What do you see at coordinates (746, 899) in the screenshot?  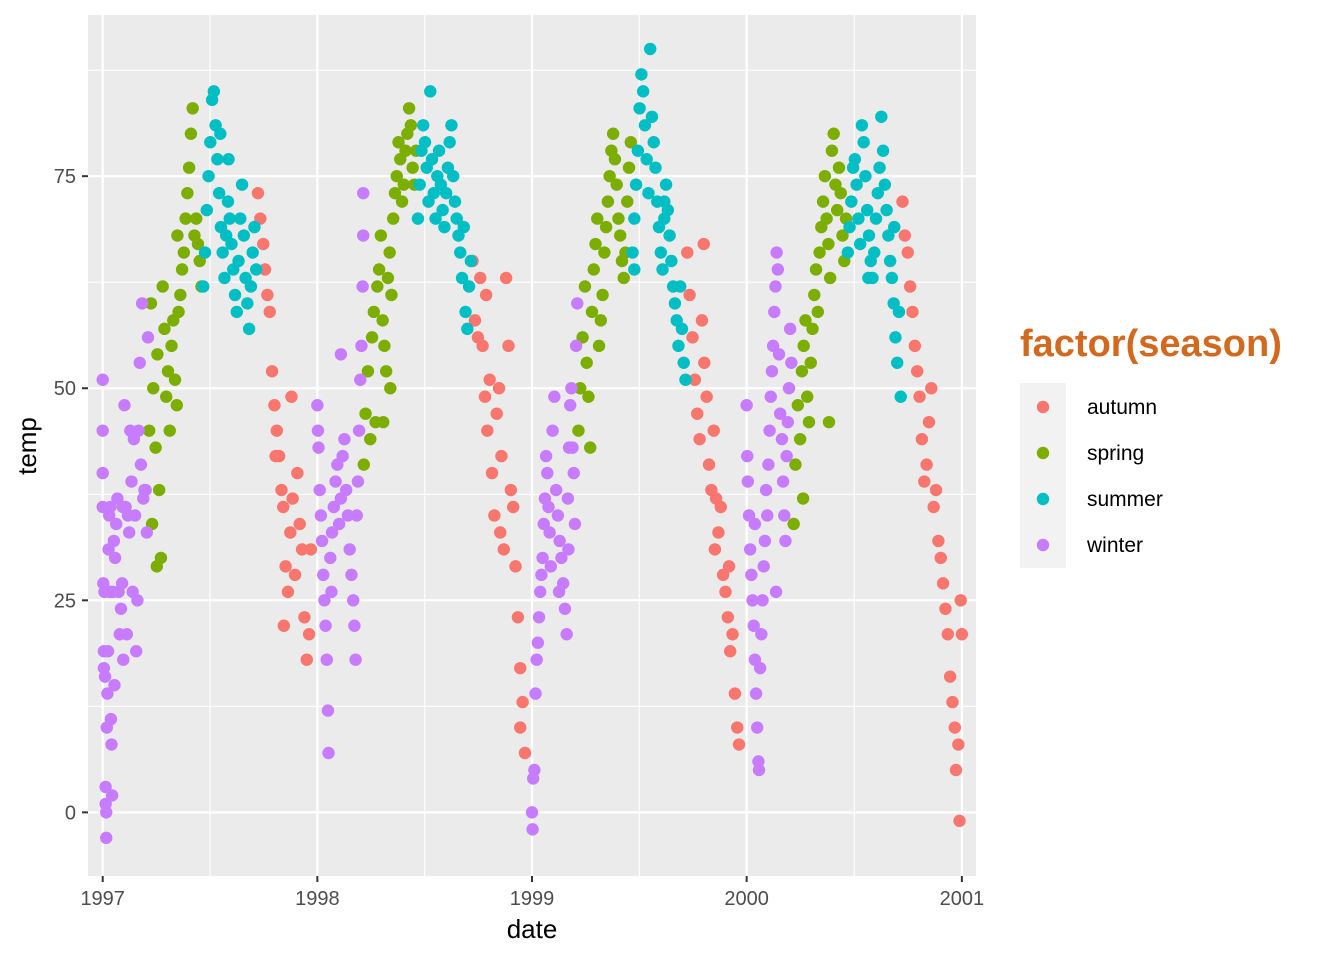 I see `x-tick-label: 2000` at bounding box center [746, 899].